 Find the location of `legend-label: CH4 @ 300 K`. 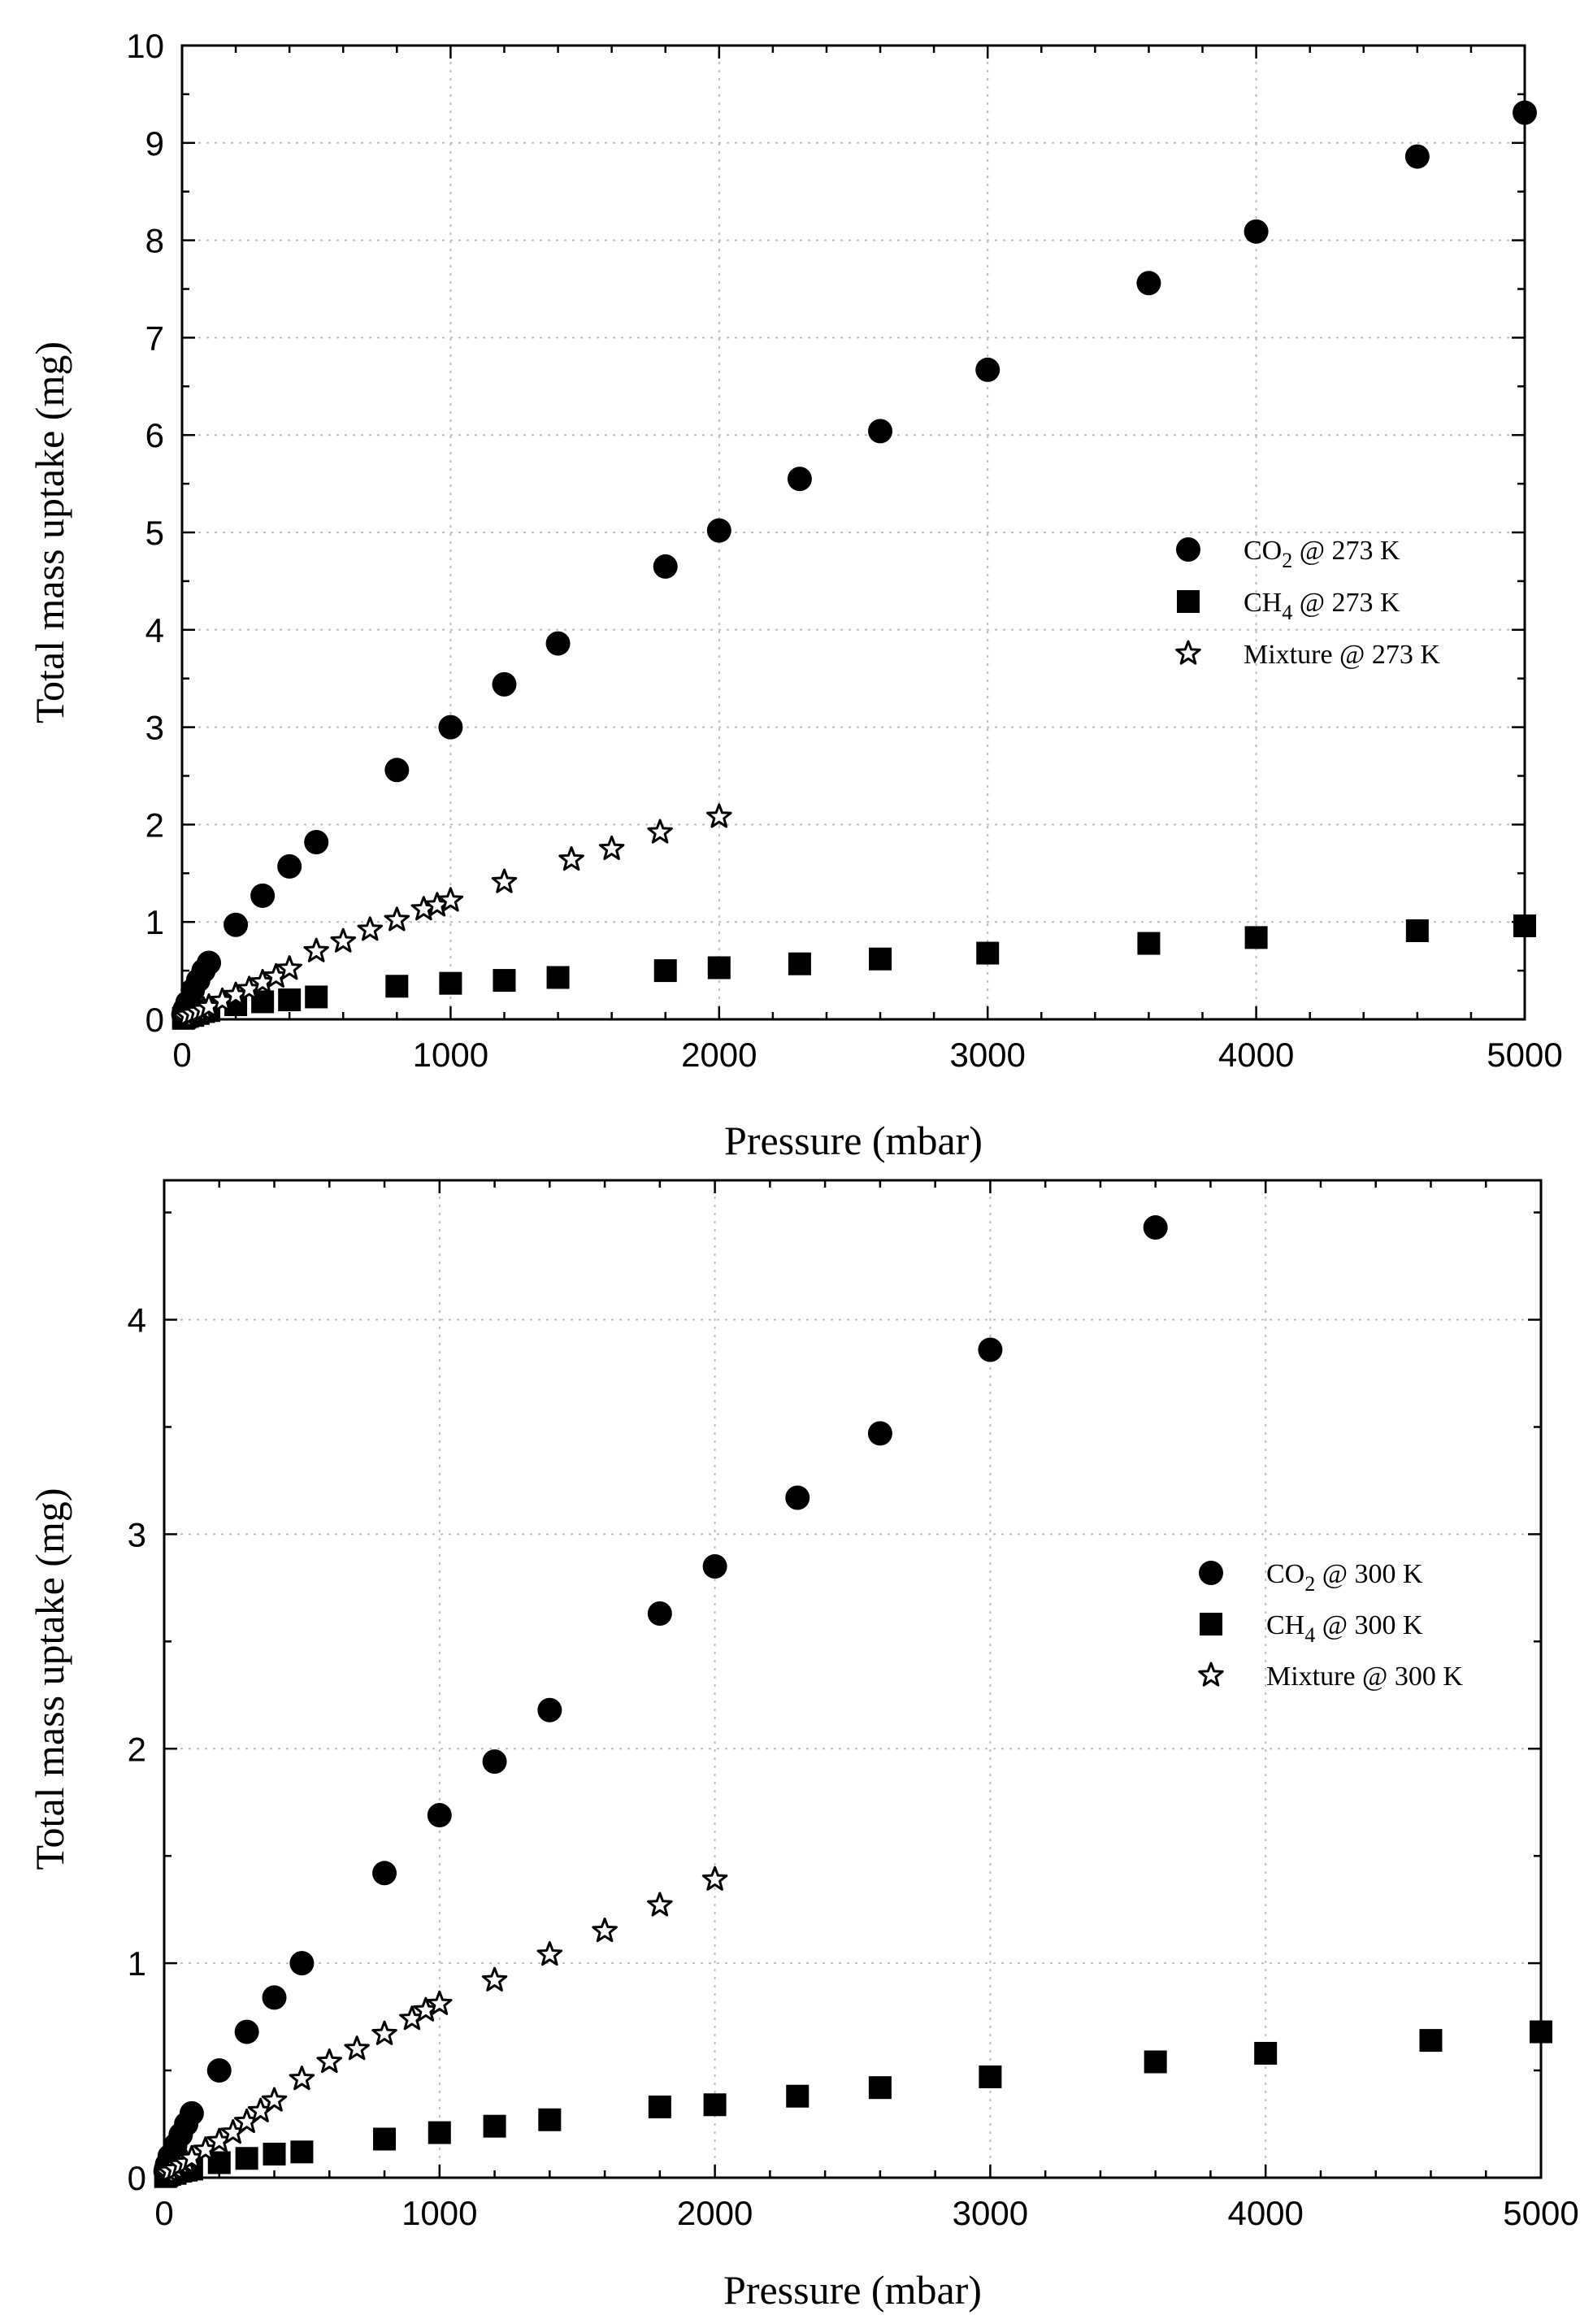

legend-label: CH4 @ 300 K is located at coordinates (1344, 1628).